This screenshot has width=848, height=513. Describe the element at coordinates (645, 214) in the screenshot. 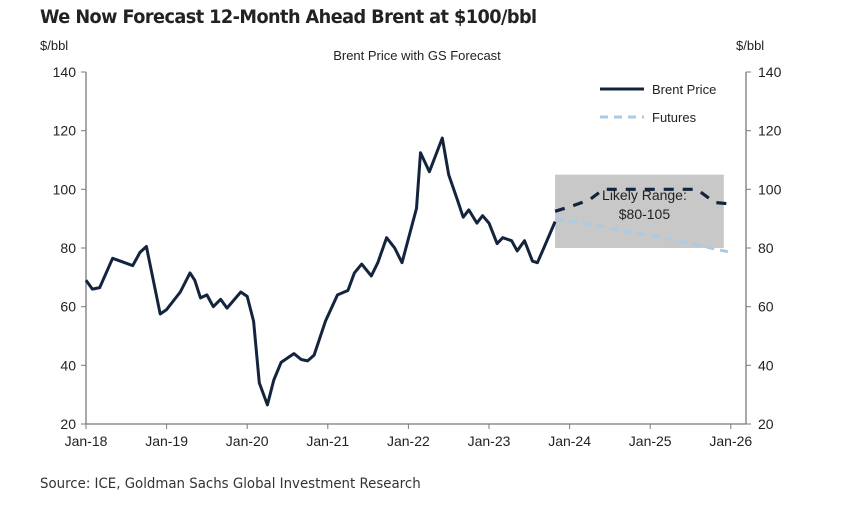

I see `likely-range-value: $80-105` at that location.